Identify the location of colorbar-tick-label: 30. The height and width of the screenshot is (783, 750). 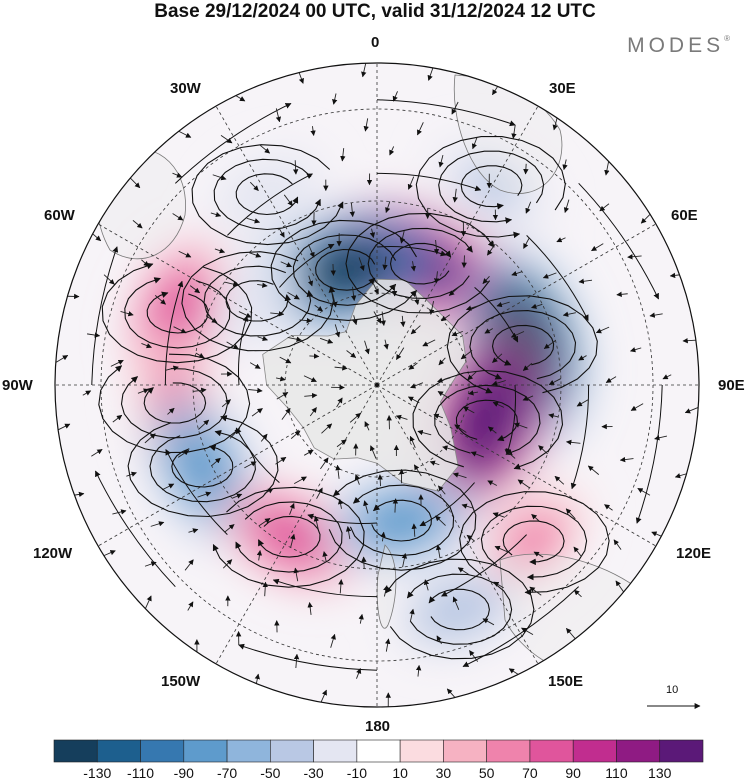
(443, 773).